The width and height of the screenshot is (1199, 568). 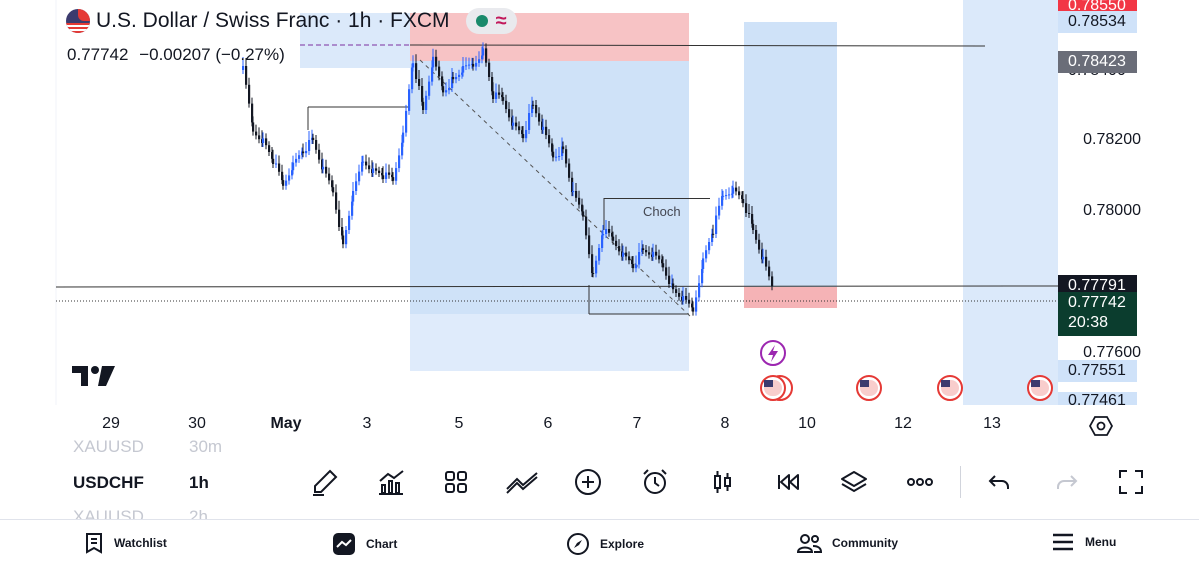 I want to click on nav-menu-label: Menu, so click(x=1101, y=542).